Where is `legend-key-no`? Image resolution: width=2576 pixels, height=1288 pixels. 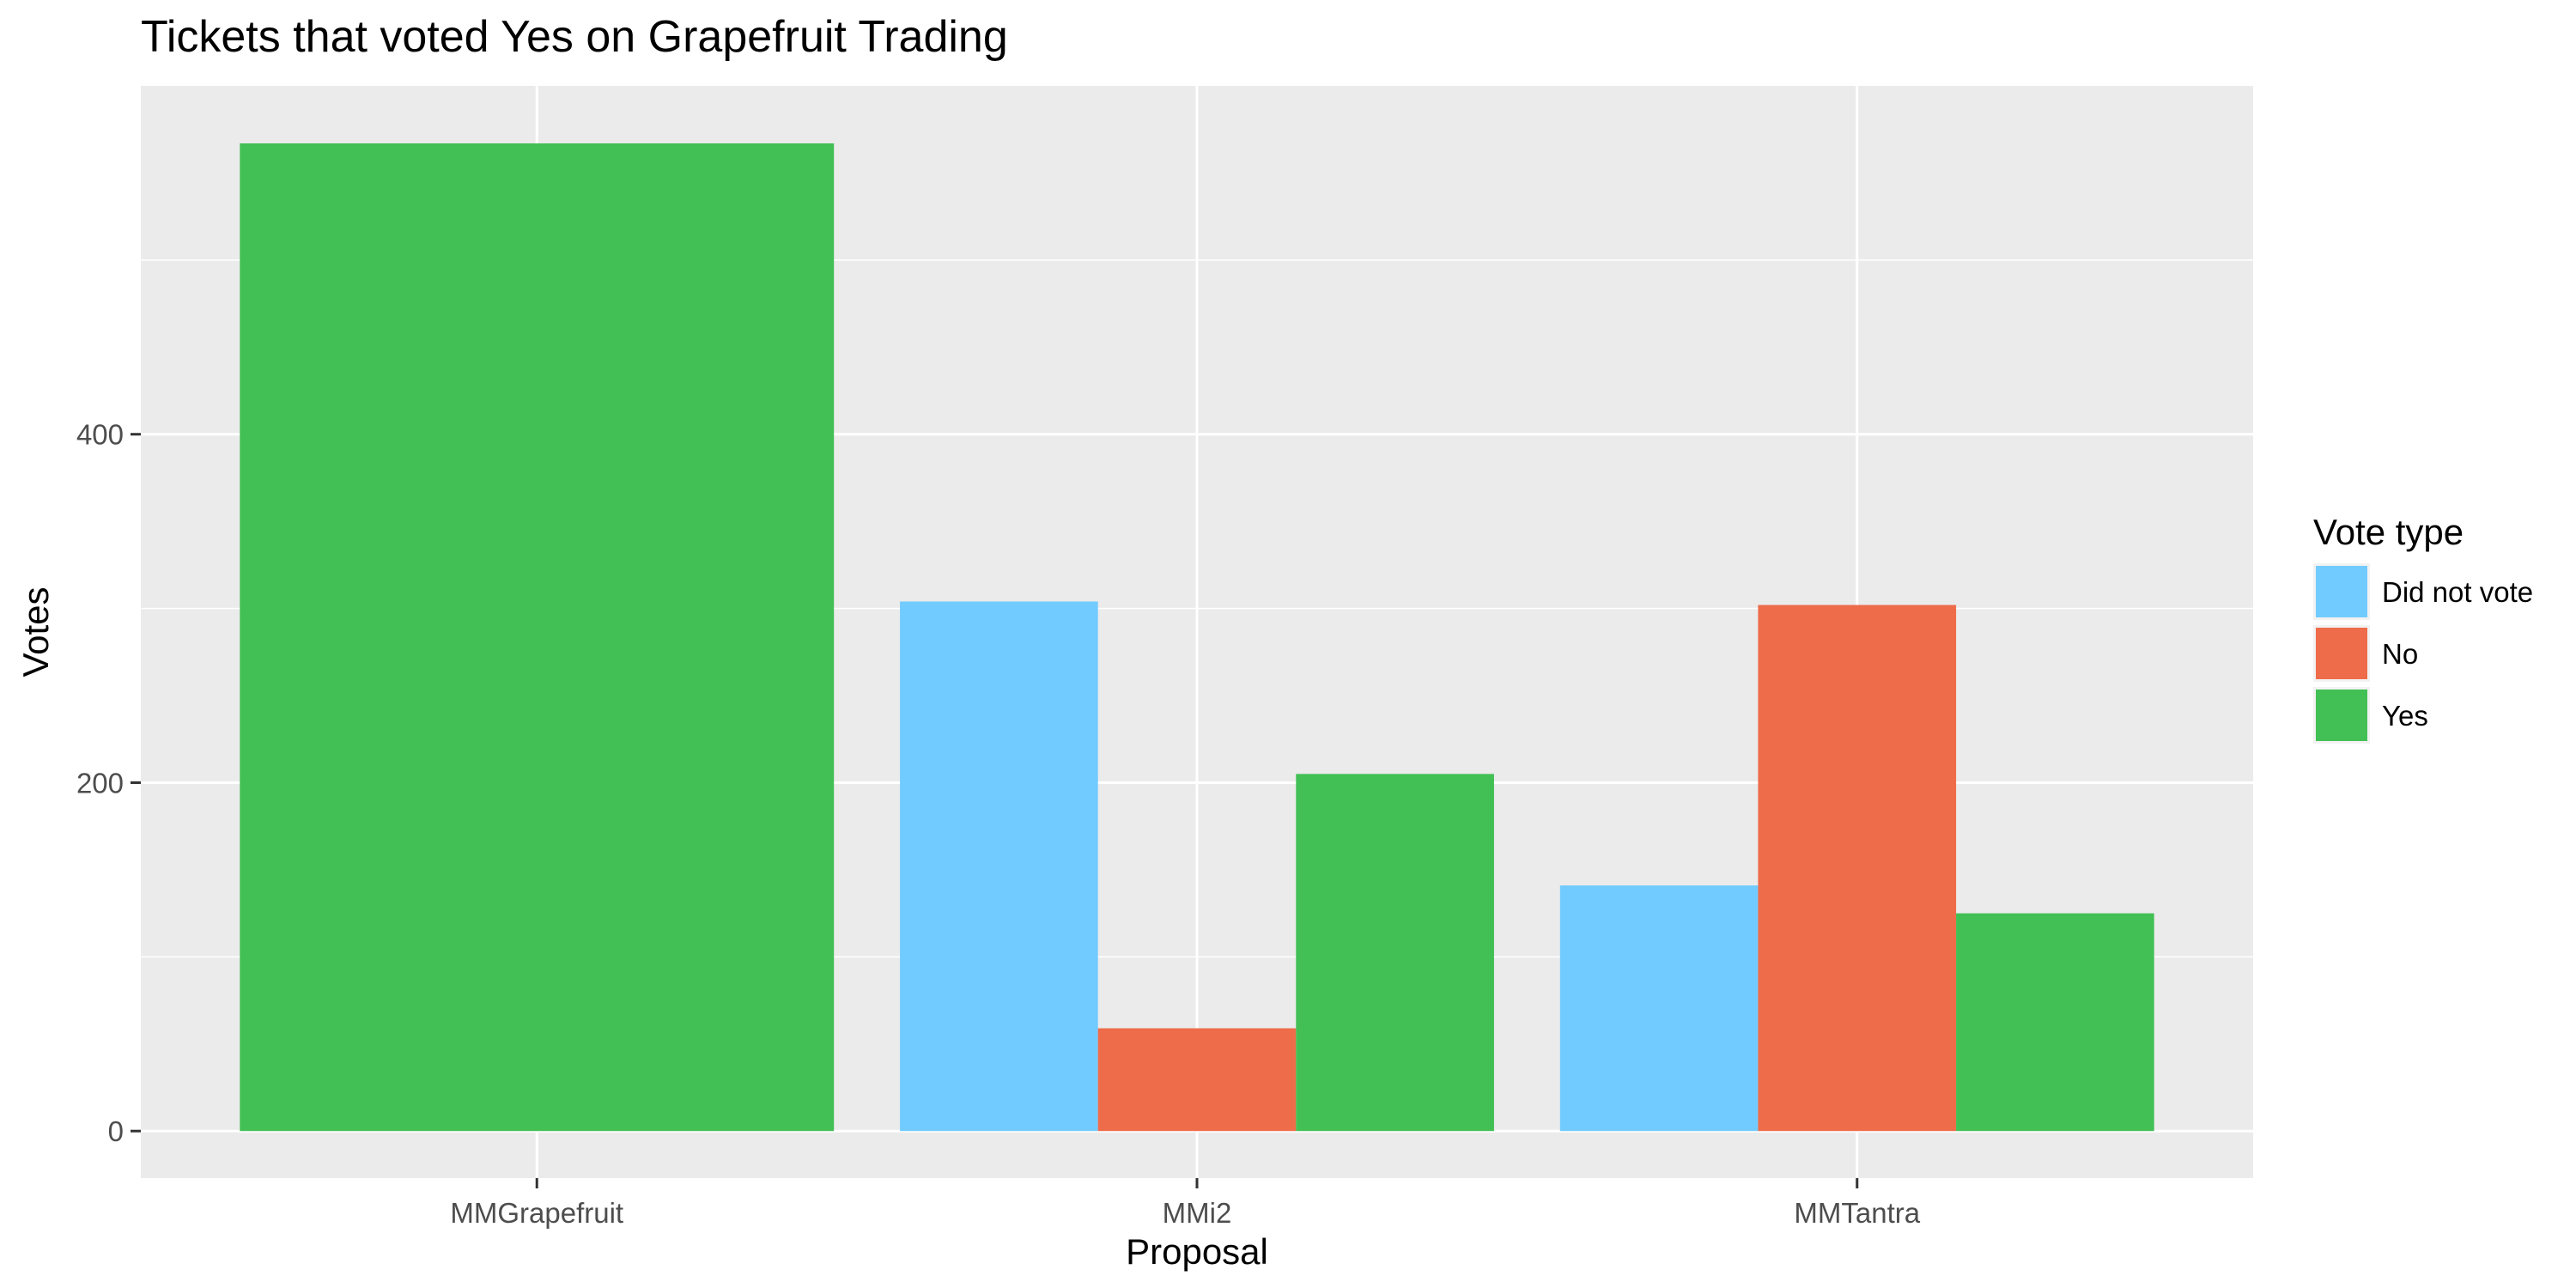
legend-key-no is located at coordinates (2341, 653).